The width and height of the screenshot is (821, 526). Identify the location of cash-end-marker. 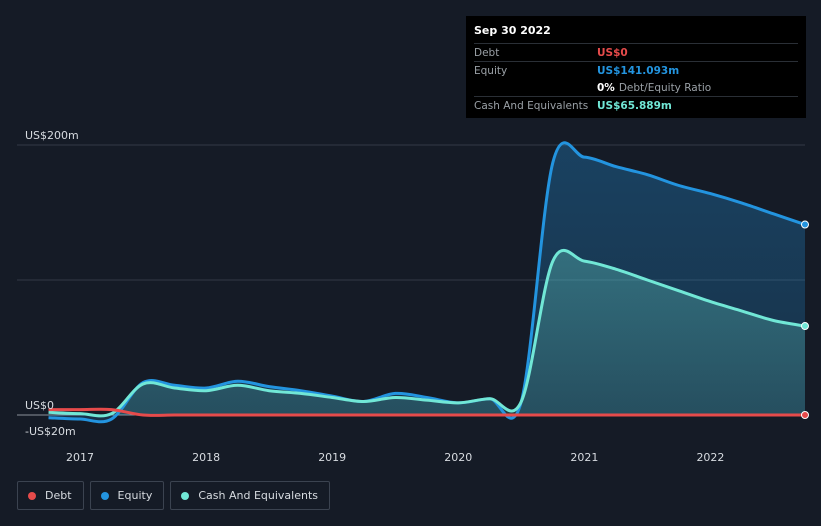
(805, 326).